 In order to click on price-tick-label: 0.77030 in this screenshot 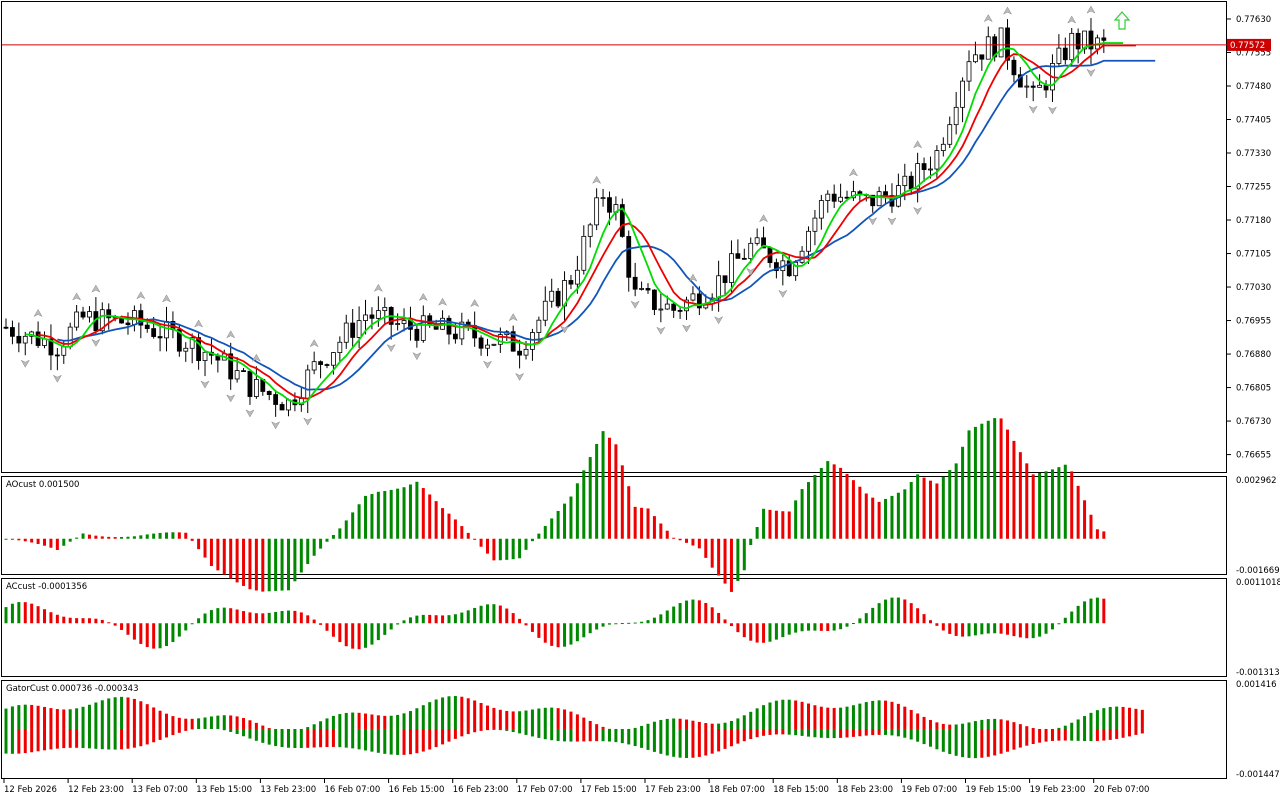, I will do `click(1253, 288)`.